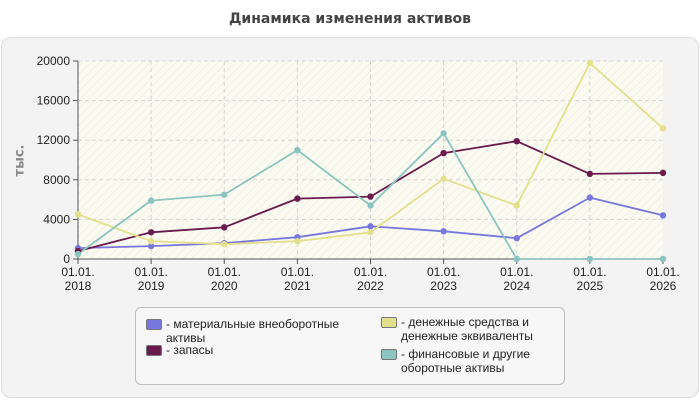 This screenshot has height=400, width=700. I want to click on x-tick-label: 01.01. 2025, so click(589, 279).